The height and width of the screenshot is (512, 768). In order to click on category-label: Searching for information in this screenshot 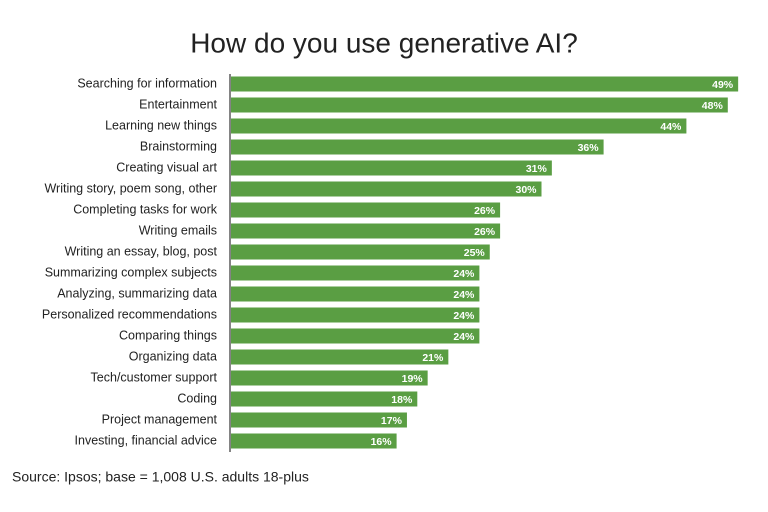, I will do `click(147, 83)`.